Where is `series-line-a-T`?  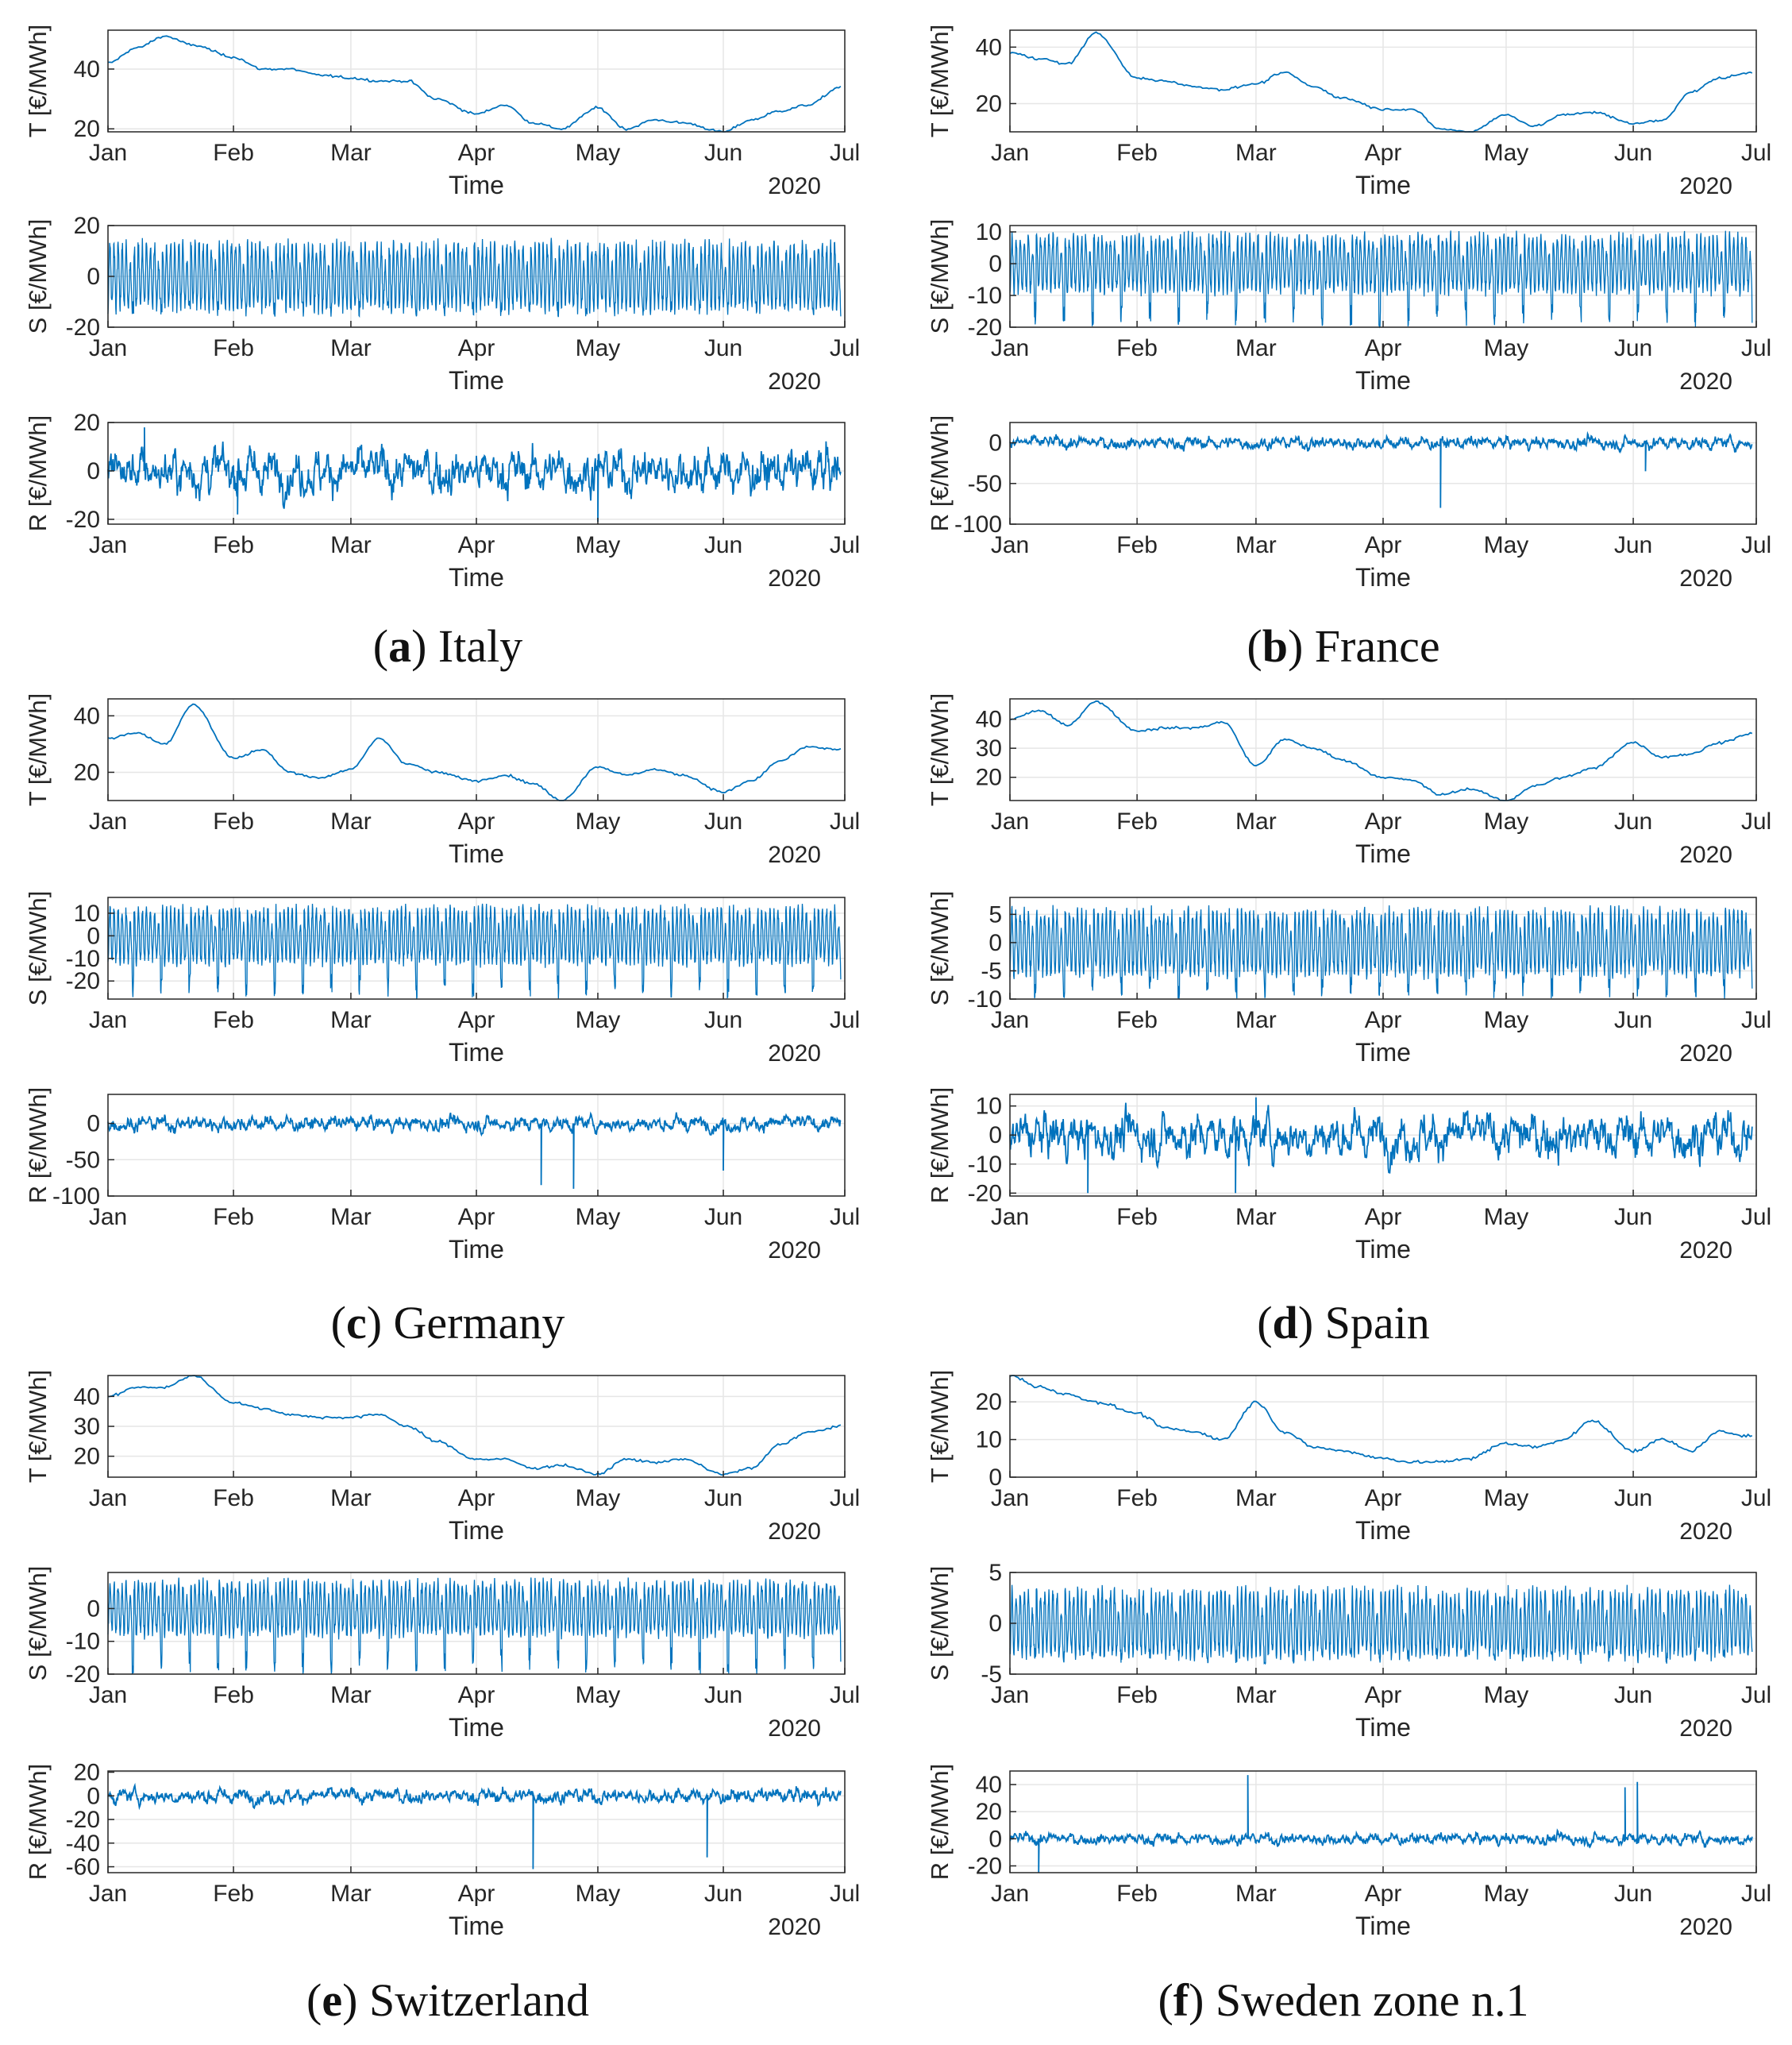 series-line-a-T is located at coordinates (475, 84).